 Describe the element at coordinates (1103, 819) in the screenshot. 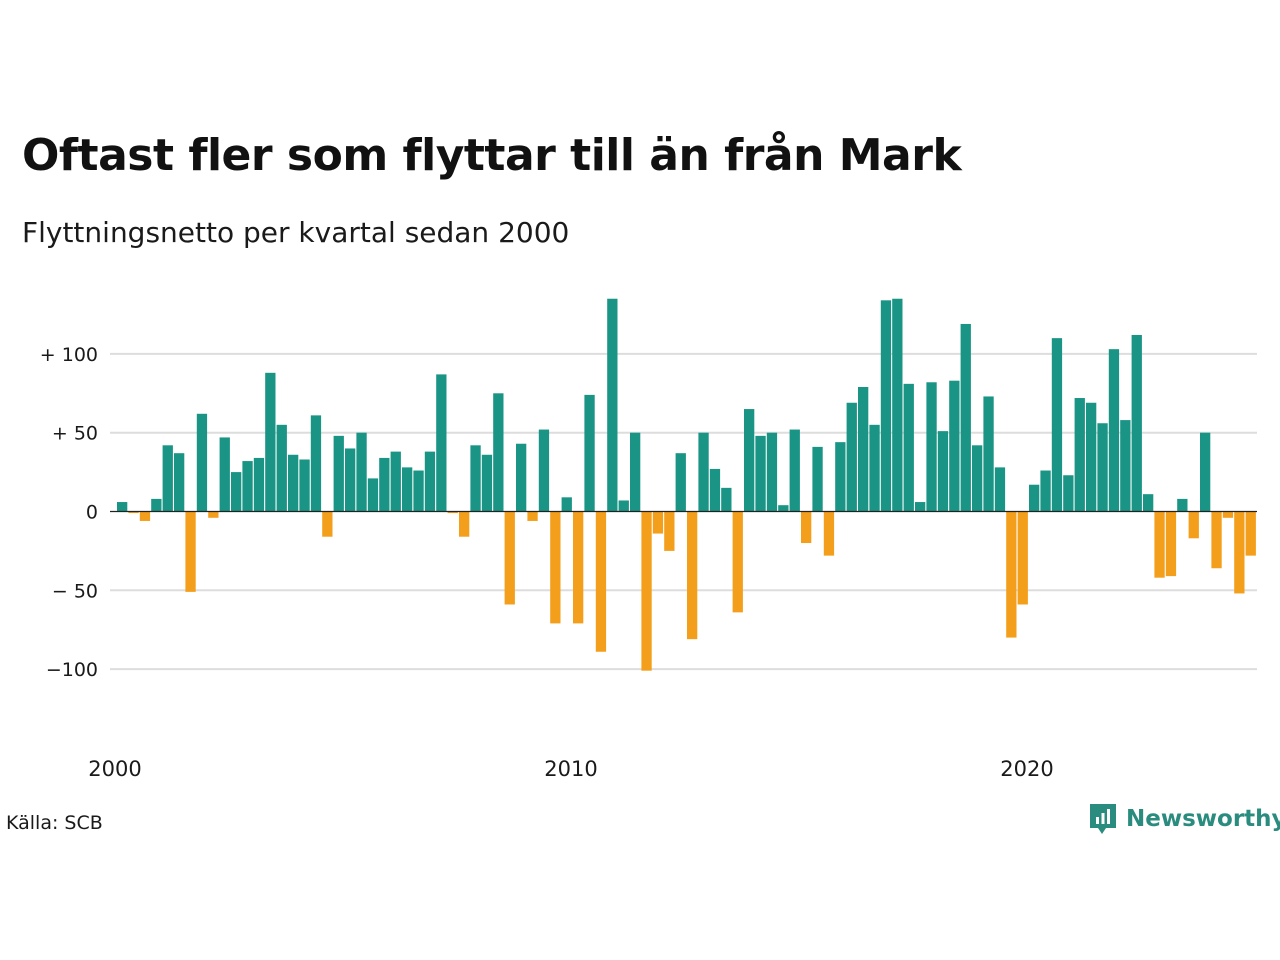

I see `newsworthy-logo-icon` at that location.